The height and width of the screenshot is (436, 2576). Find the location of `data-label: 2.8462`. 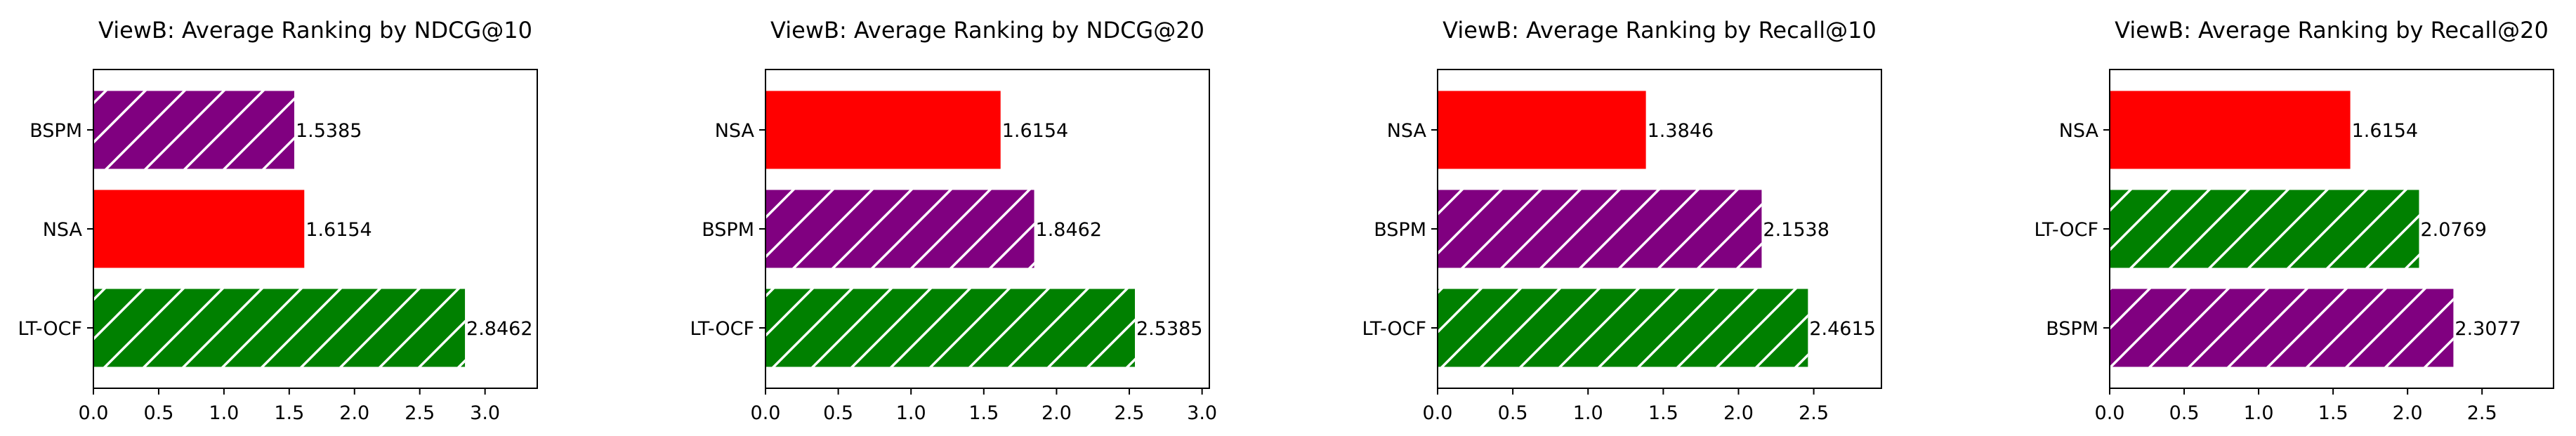

data-label: 2.8462 is located at coordinates (499, 329).